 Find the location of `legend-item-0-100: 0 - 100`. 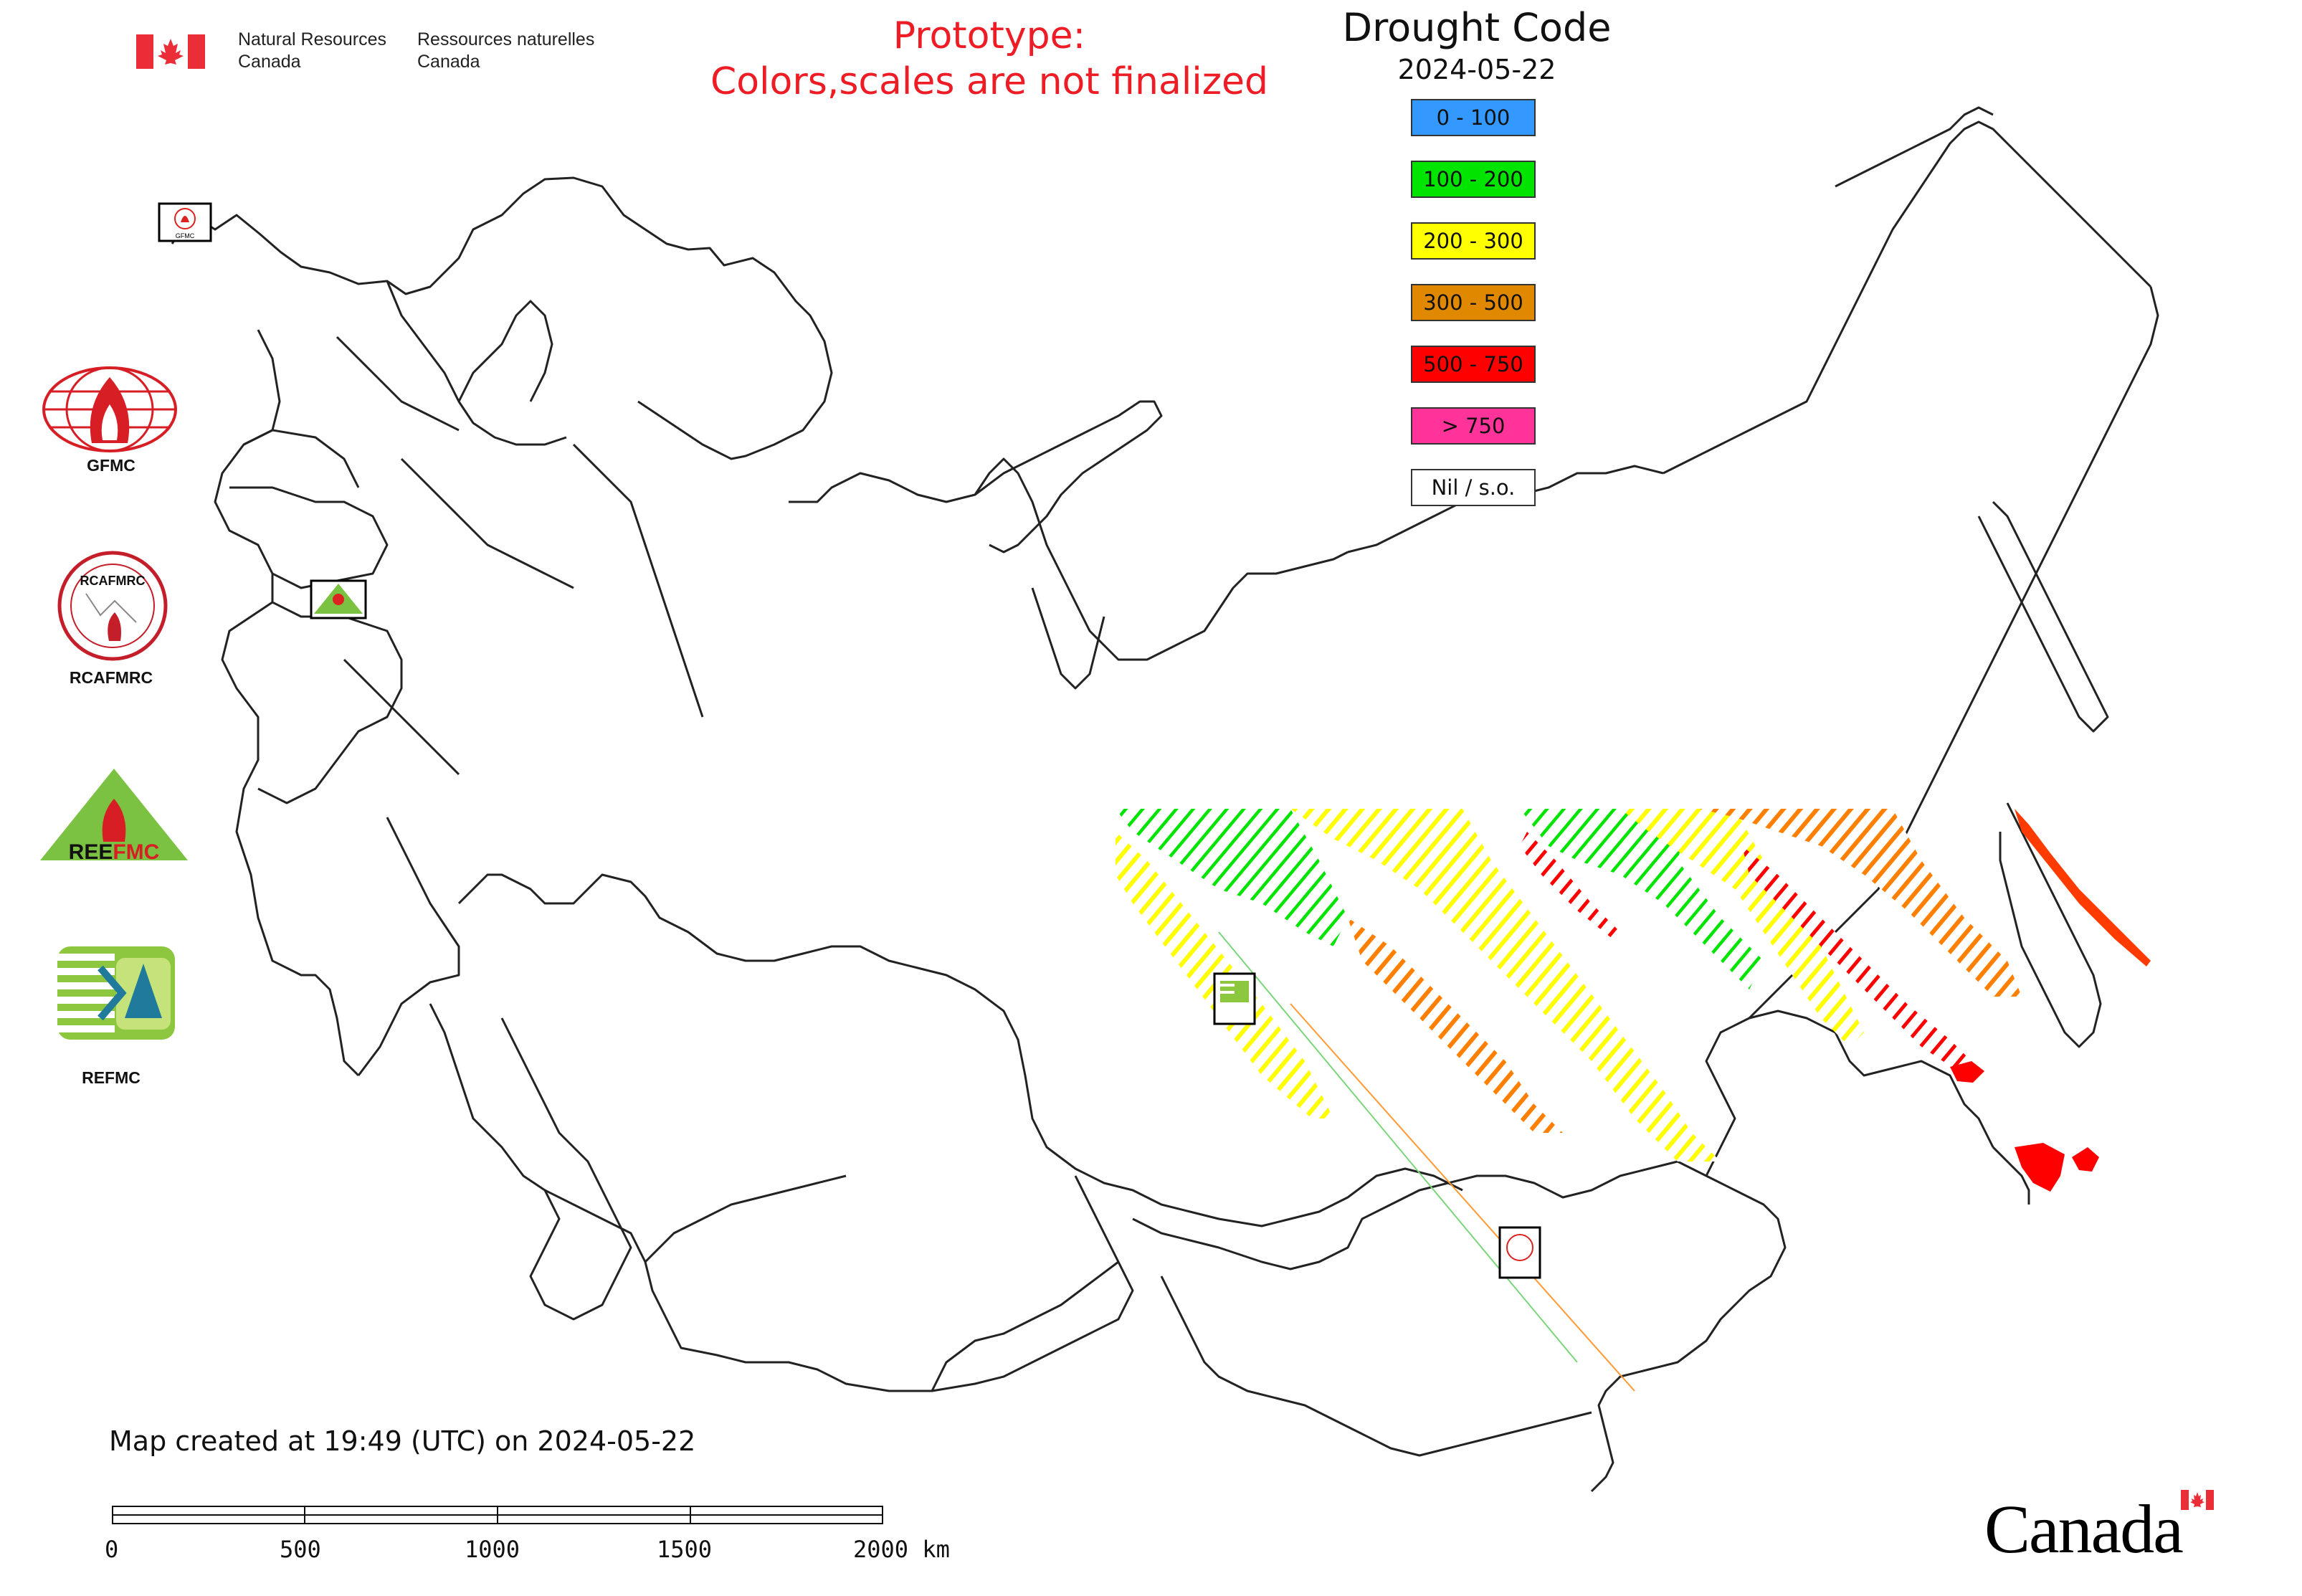

legend-item-0-100: 0 - 100 is located at coordinates (1474, 117).